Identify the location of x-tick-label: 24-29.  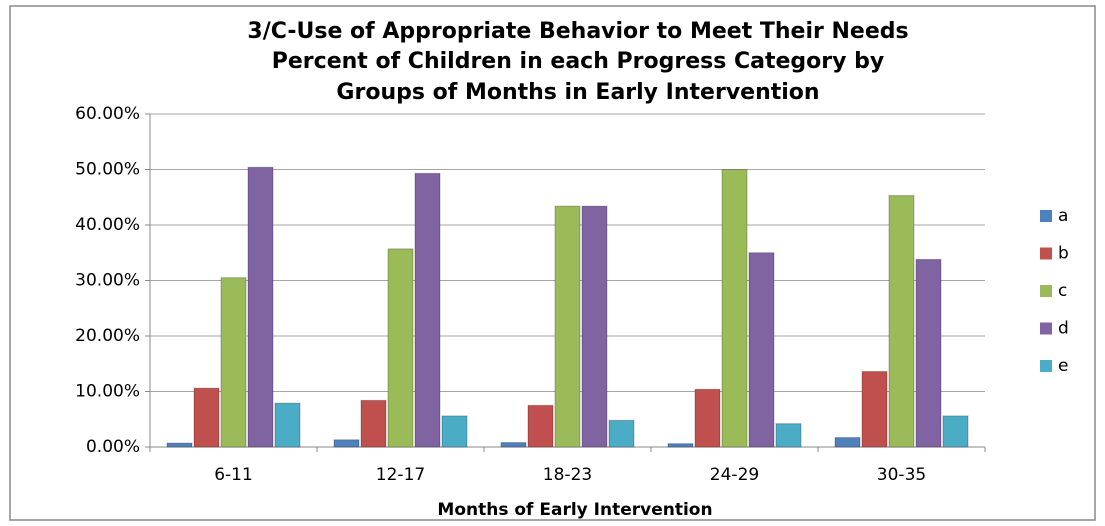
(734, 475).